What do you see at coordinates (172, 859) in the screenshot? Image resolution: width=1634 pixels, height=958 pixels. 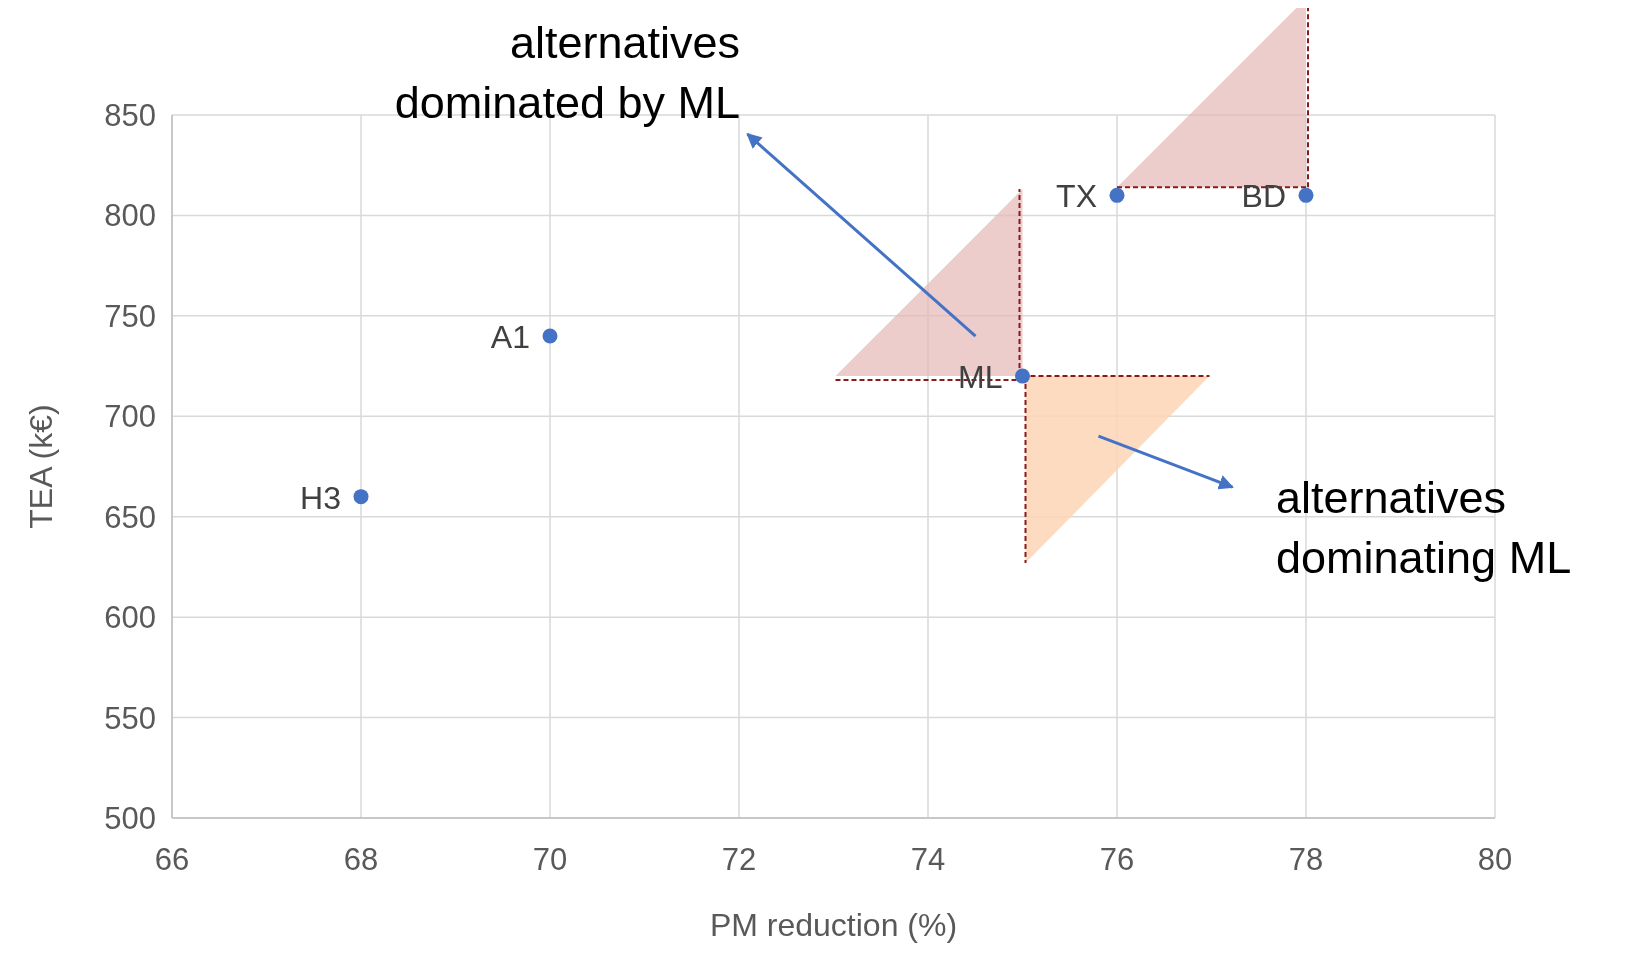 I see `x-tick-label: 66` at bounding box center [172, 859].